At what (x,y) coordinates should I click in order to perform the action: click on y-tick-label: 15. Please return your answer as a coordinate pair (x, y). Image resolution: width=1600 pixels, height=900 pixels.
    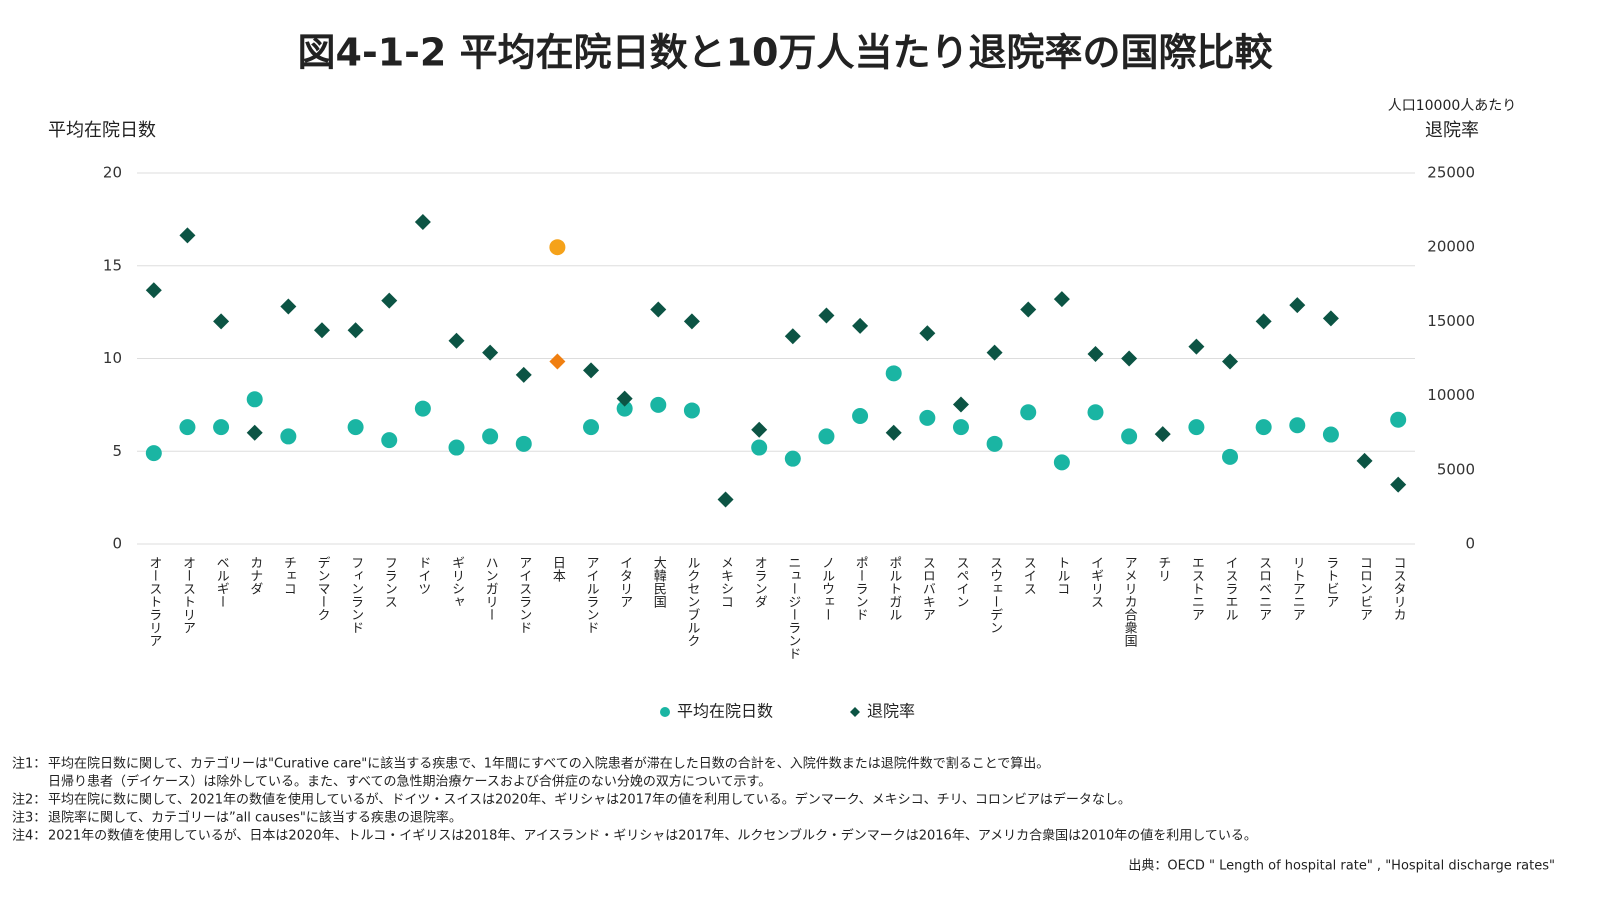
    Looking at the image, I should click on (112, 265).